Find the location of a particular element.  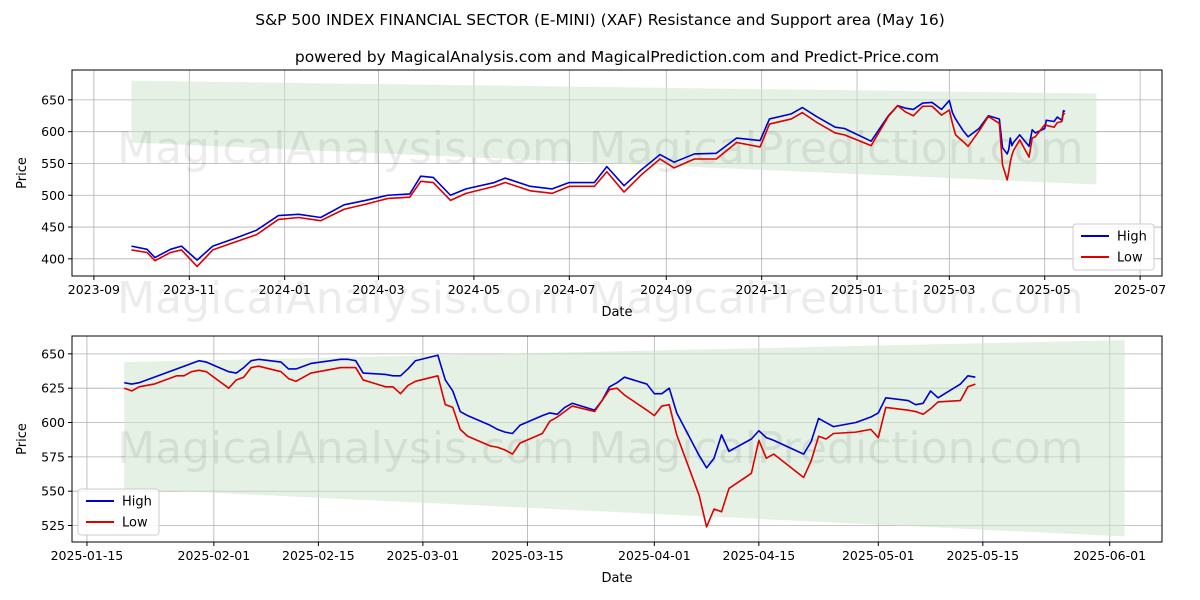

x-tick-label: 2025-06-01 is located at coordinates (1109, 555).